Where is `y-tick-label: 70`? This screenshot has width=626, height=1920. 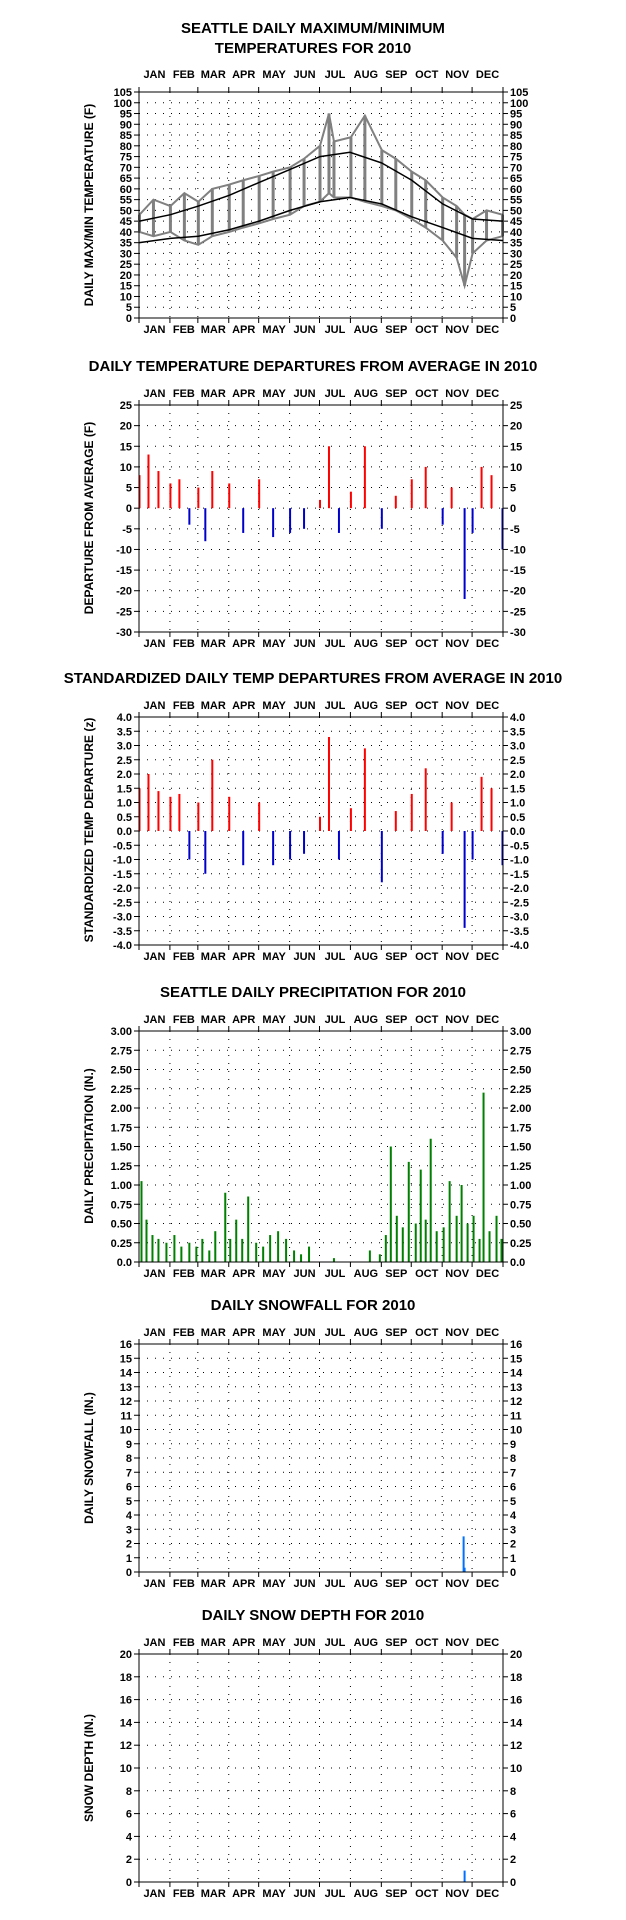 y-tick-label: 70 is located at coordinates (126, 168).